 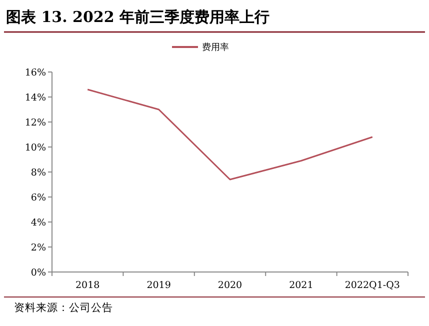 I want to click on y-tick-label: 12%, so click(x=35, y=123).